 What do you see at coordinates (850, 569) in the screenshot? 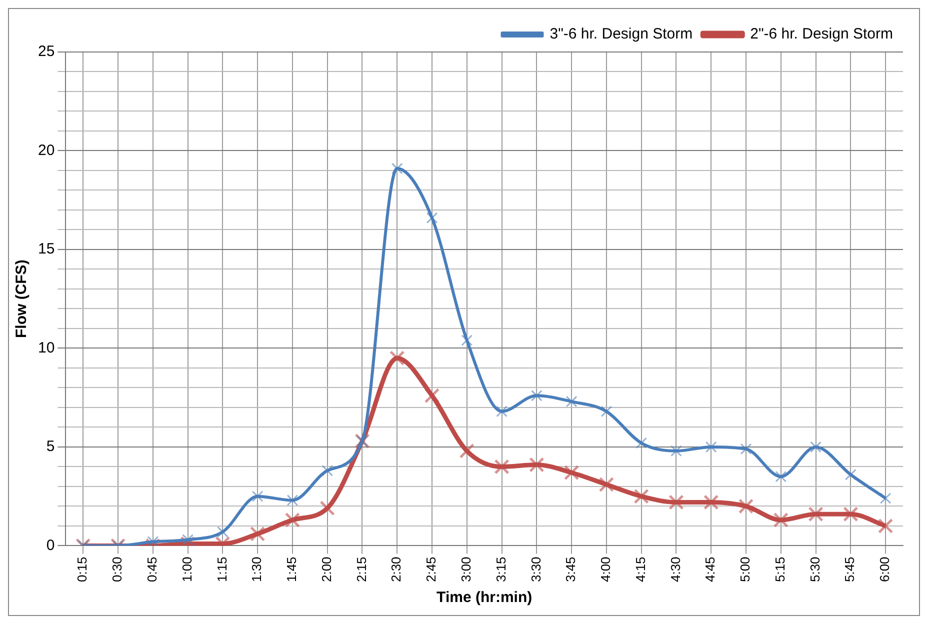
I see `x-tick-label: 5:45` at bounding box center [850, 569].